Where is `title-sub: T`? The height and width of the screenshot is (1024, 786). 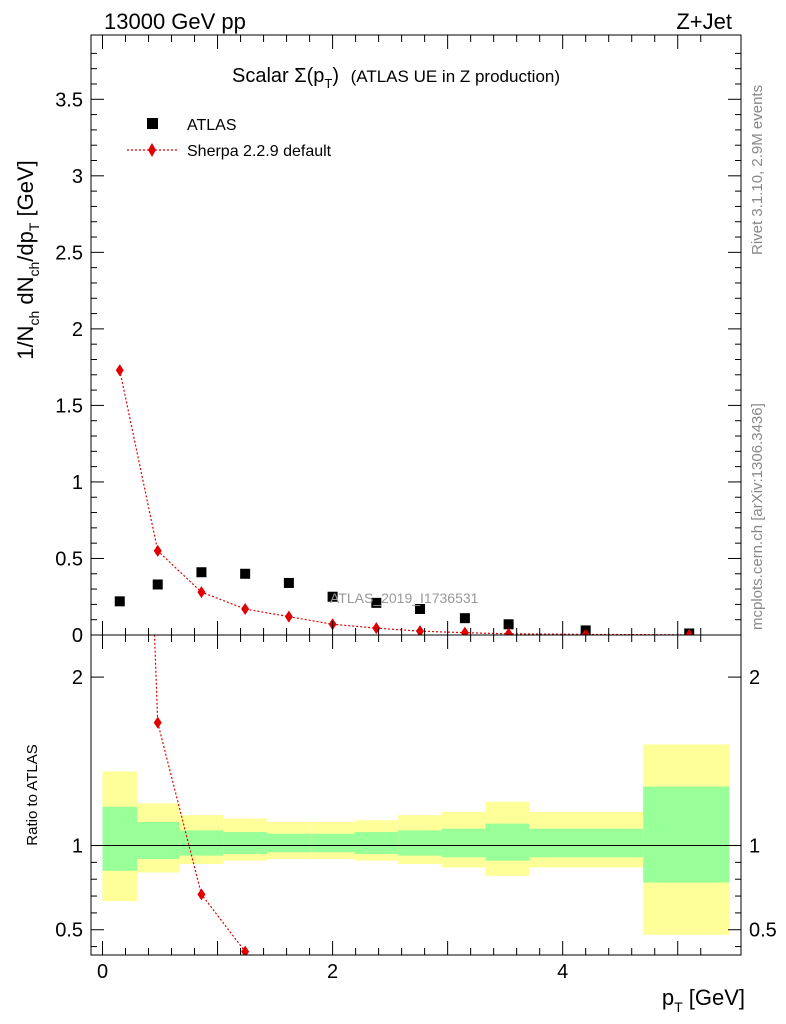
title-sub: T is located at coordinates (328, 83).